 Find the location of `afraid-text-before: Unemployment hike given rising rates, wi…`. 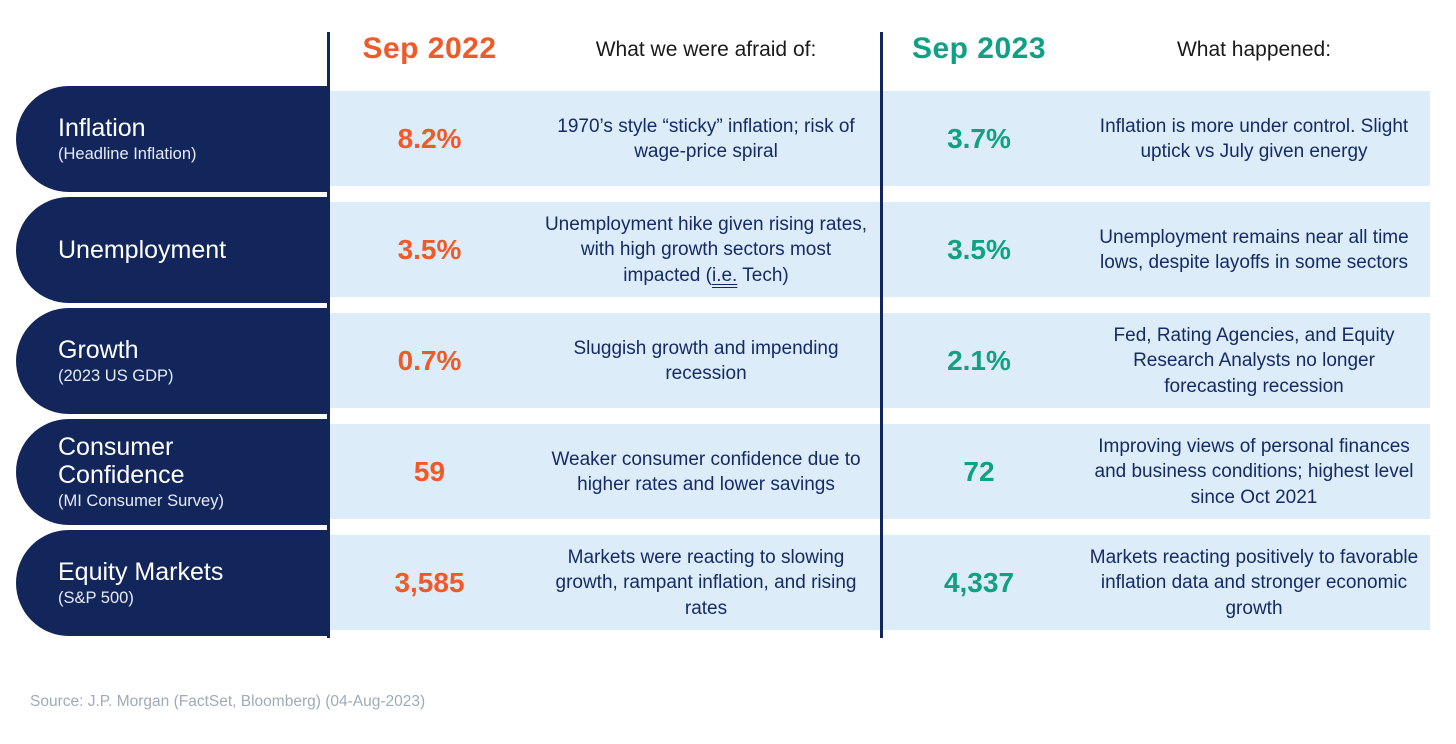

afraid-text-before: Unemployment hike given rising rates, wi… is located at coordinates (706, 249).